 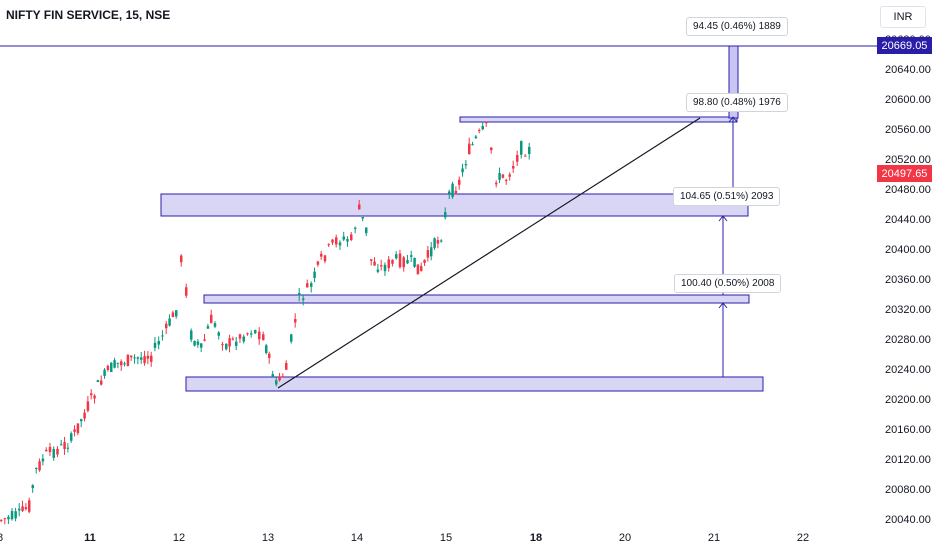 What do you see at coordinates (908, 70) in the screenshot?
I see `price-tick-label: 20640.00` at bounding box center [908, 70].